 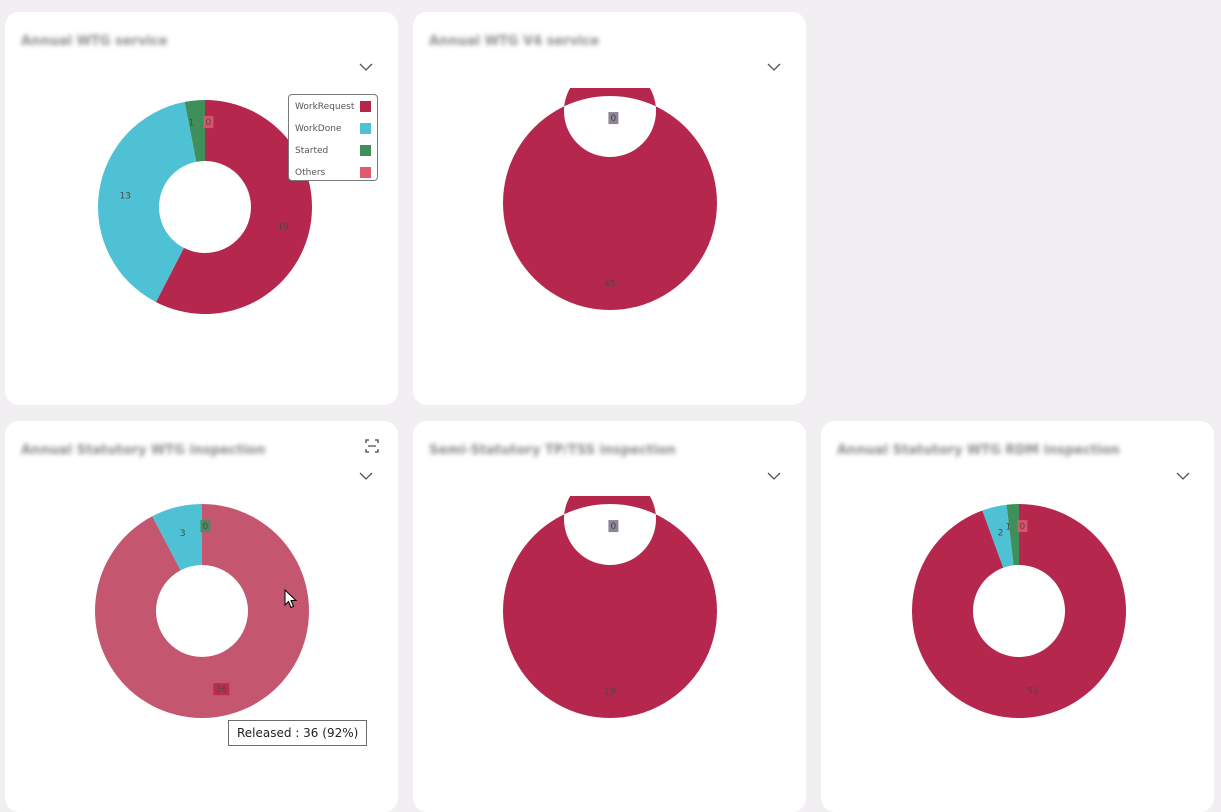 I want to click on donut-chart: 36 3 0, so click(x=202, y=611).